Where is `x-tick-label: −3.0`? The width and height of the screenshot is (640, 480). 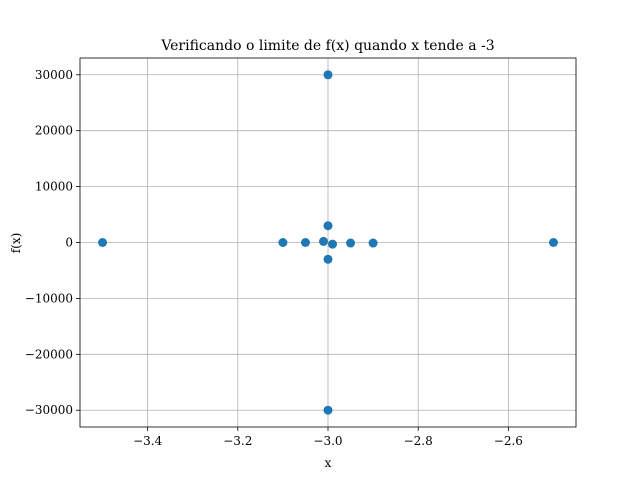
x-tick-label: −3.0 is located at coordinates (327, 441).